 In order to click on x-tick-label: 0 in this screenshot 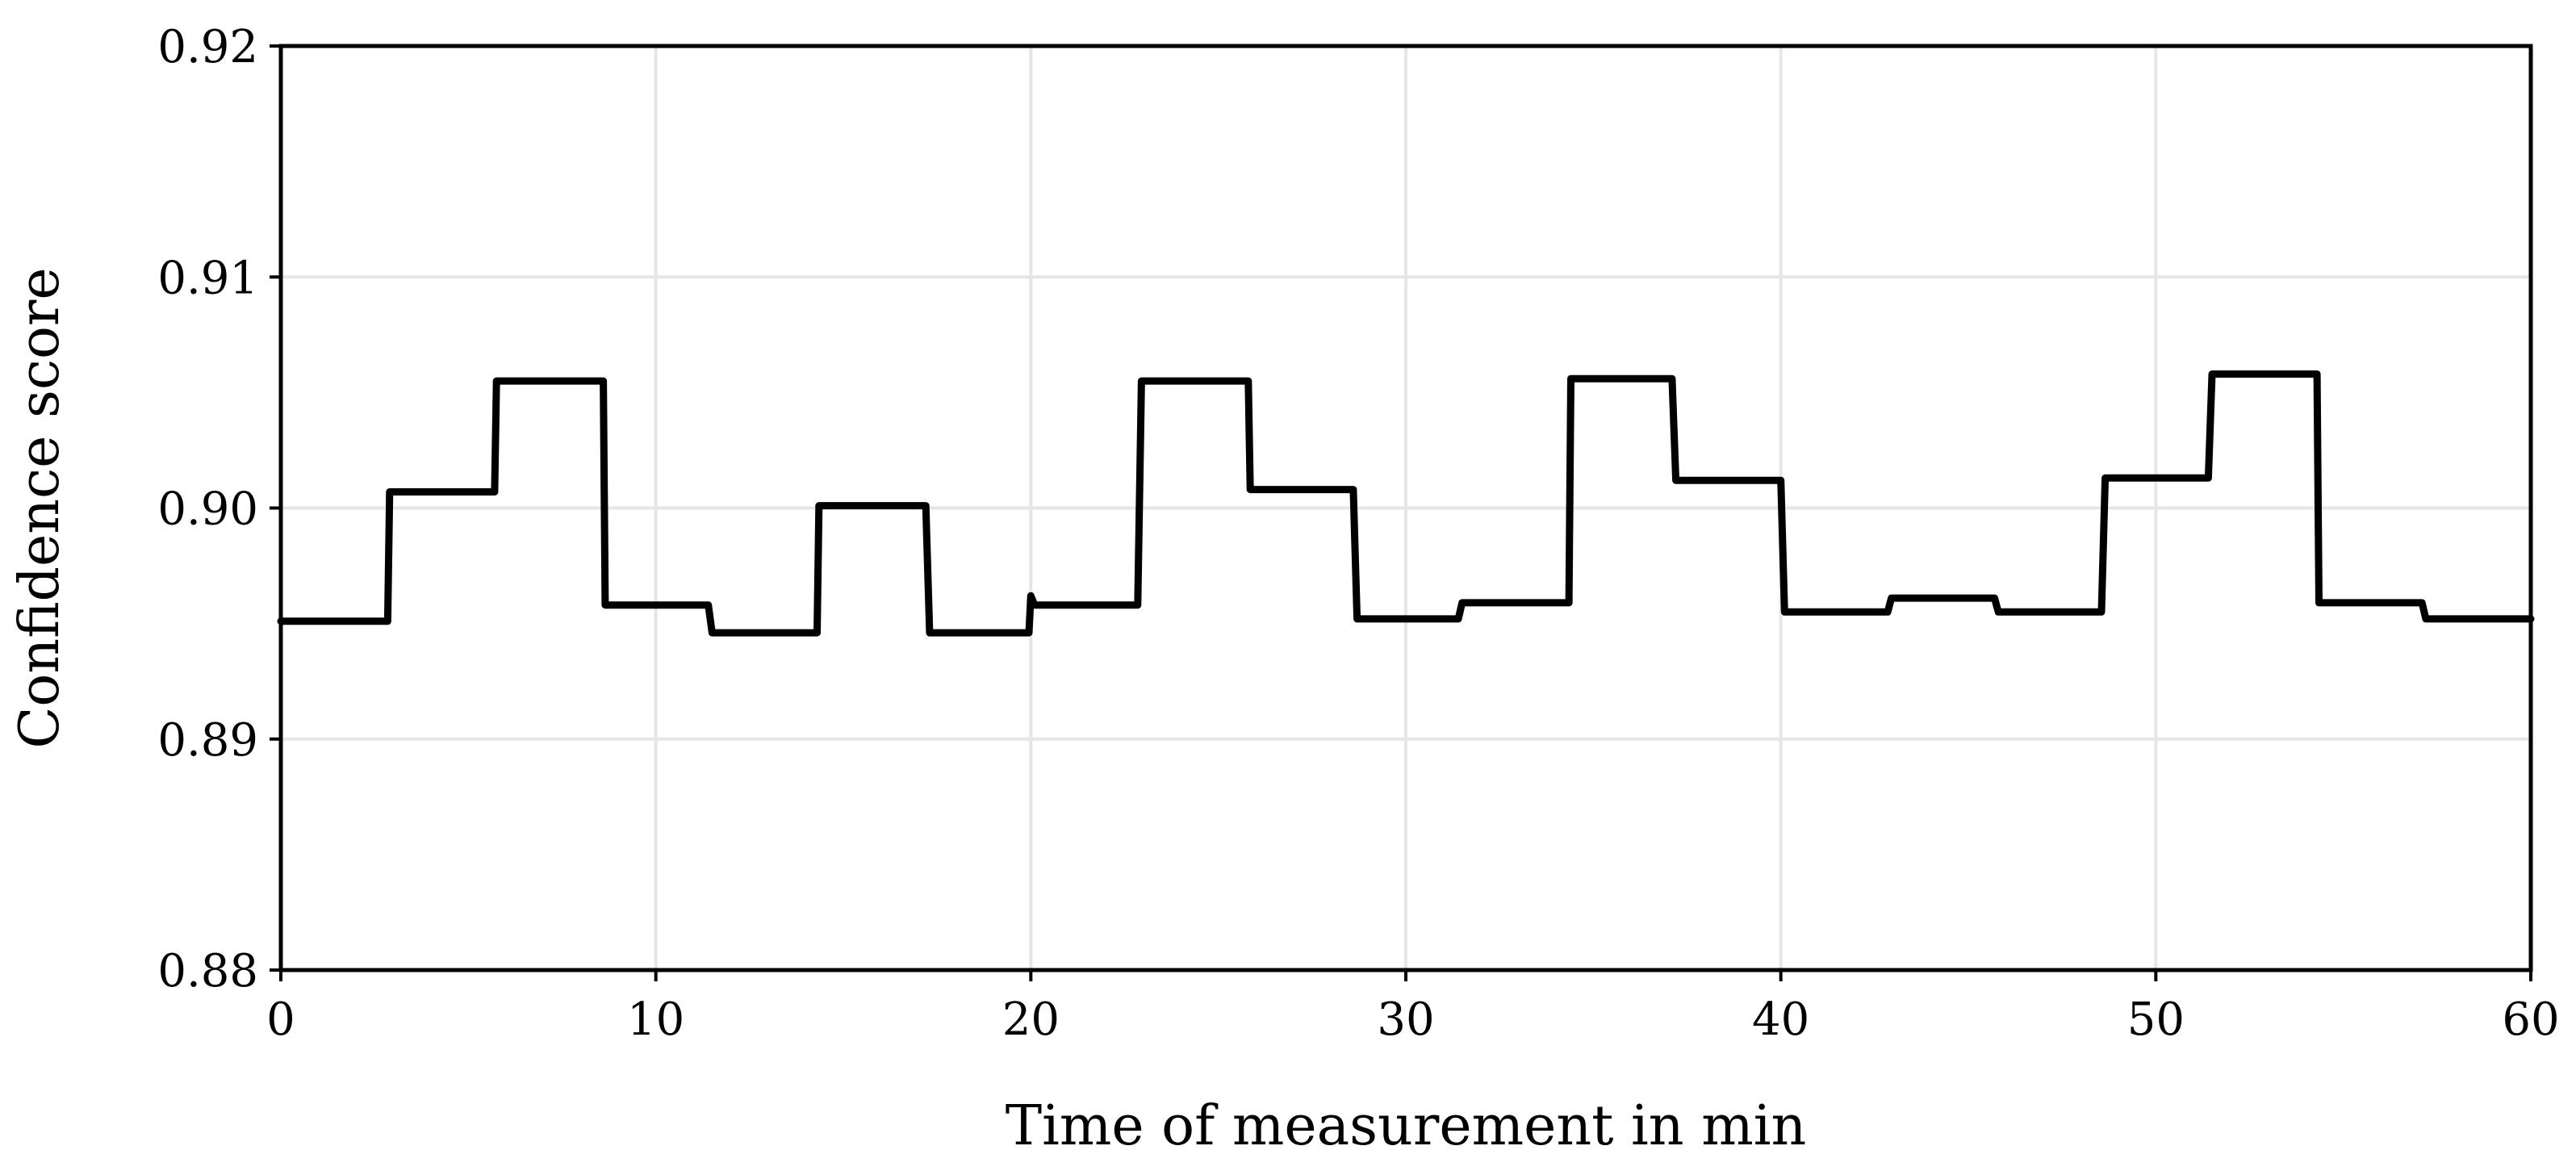, I will do `click(280, 1019)`.